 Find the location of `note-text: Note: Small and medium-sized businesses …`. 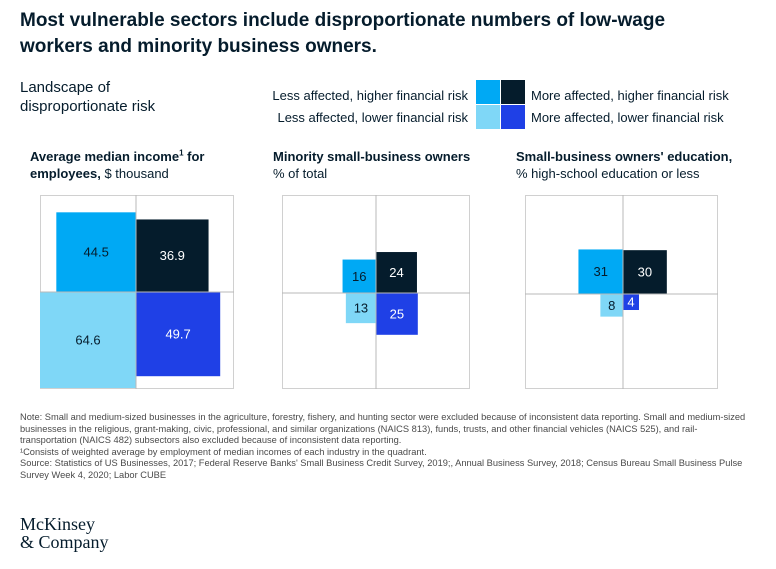

note-text: Note: Small and medium-sized businesses … is located at coordinates (383, 428).